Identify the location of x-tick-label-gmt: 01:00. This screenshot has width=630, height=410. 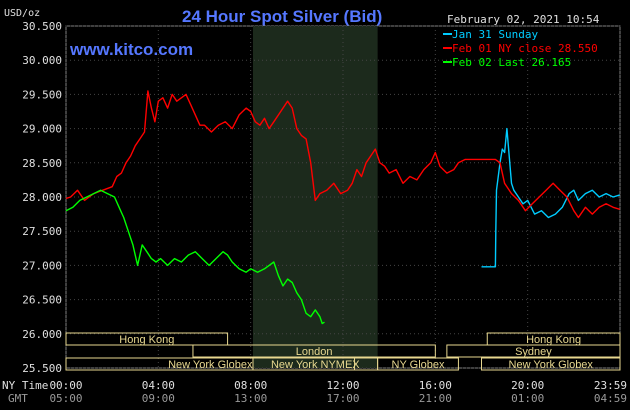
(527, 398).